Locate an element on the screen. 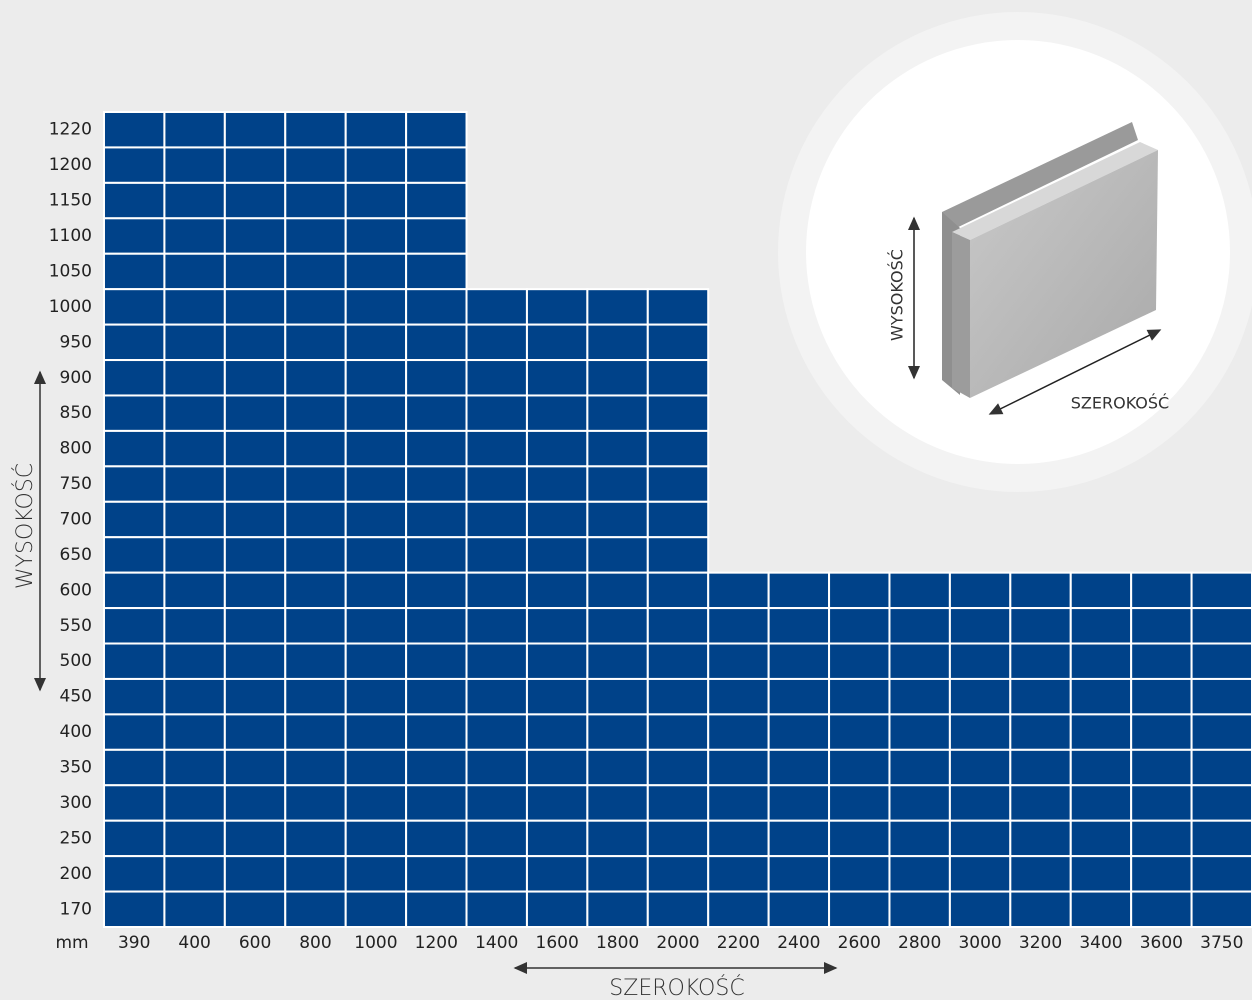 This screenshot has width=1252, height=1000. width-label: 1400 is located at coordinates (496, 943).